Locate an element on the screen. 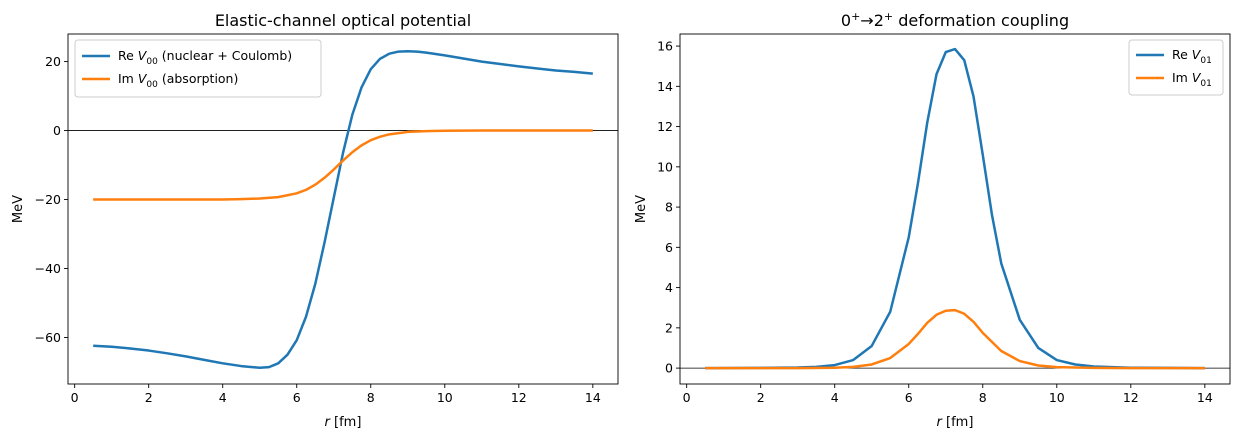 The image size is (1239, 440). right-x-tick-label: 6 is located at coordinates (909, 397).